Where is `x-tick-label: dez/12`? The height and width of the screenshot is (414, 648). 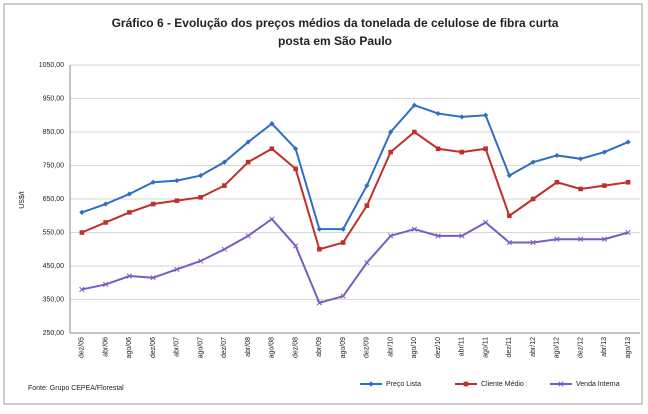 x-tick-label: dez/12 is located at coordinates (580, 347).